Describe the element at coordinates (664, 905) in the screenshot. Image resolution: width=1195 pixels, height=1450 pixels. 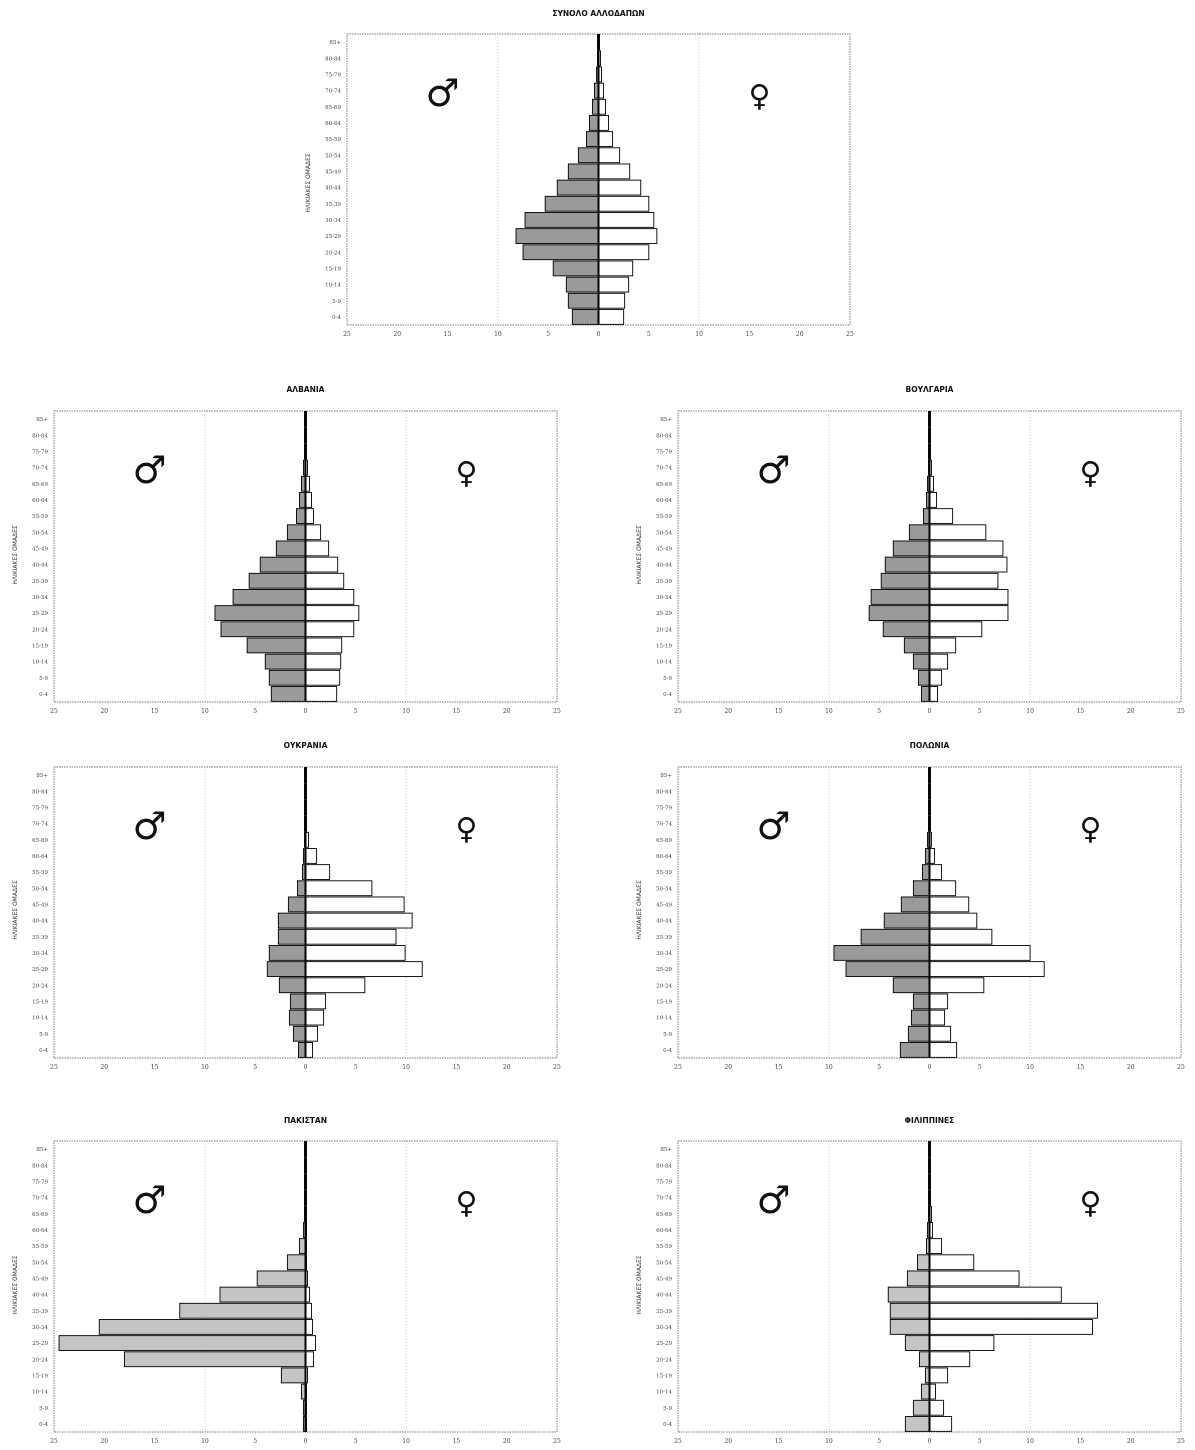
I see `age-group-label: 45-49` at that location.